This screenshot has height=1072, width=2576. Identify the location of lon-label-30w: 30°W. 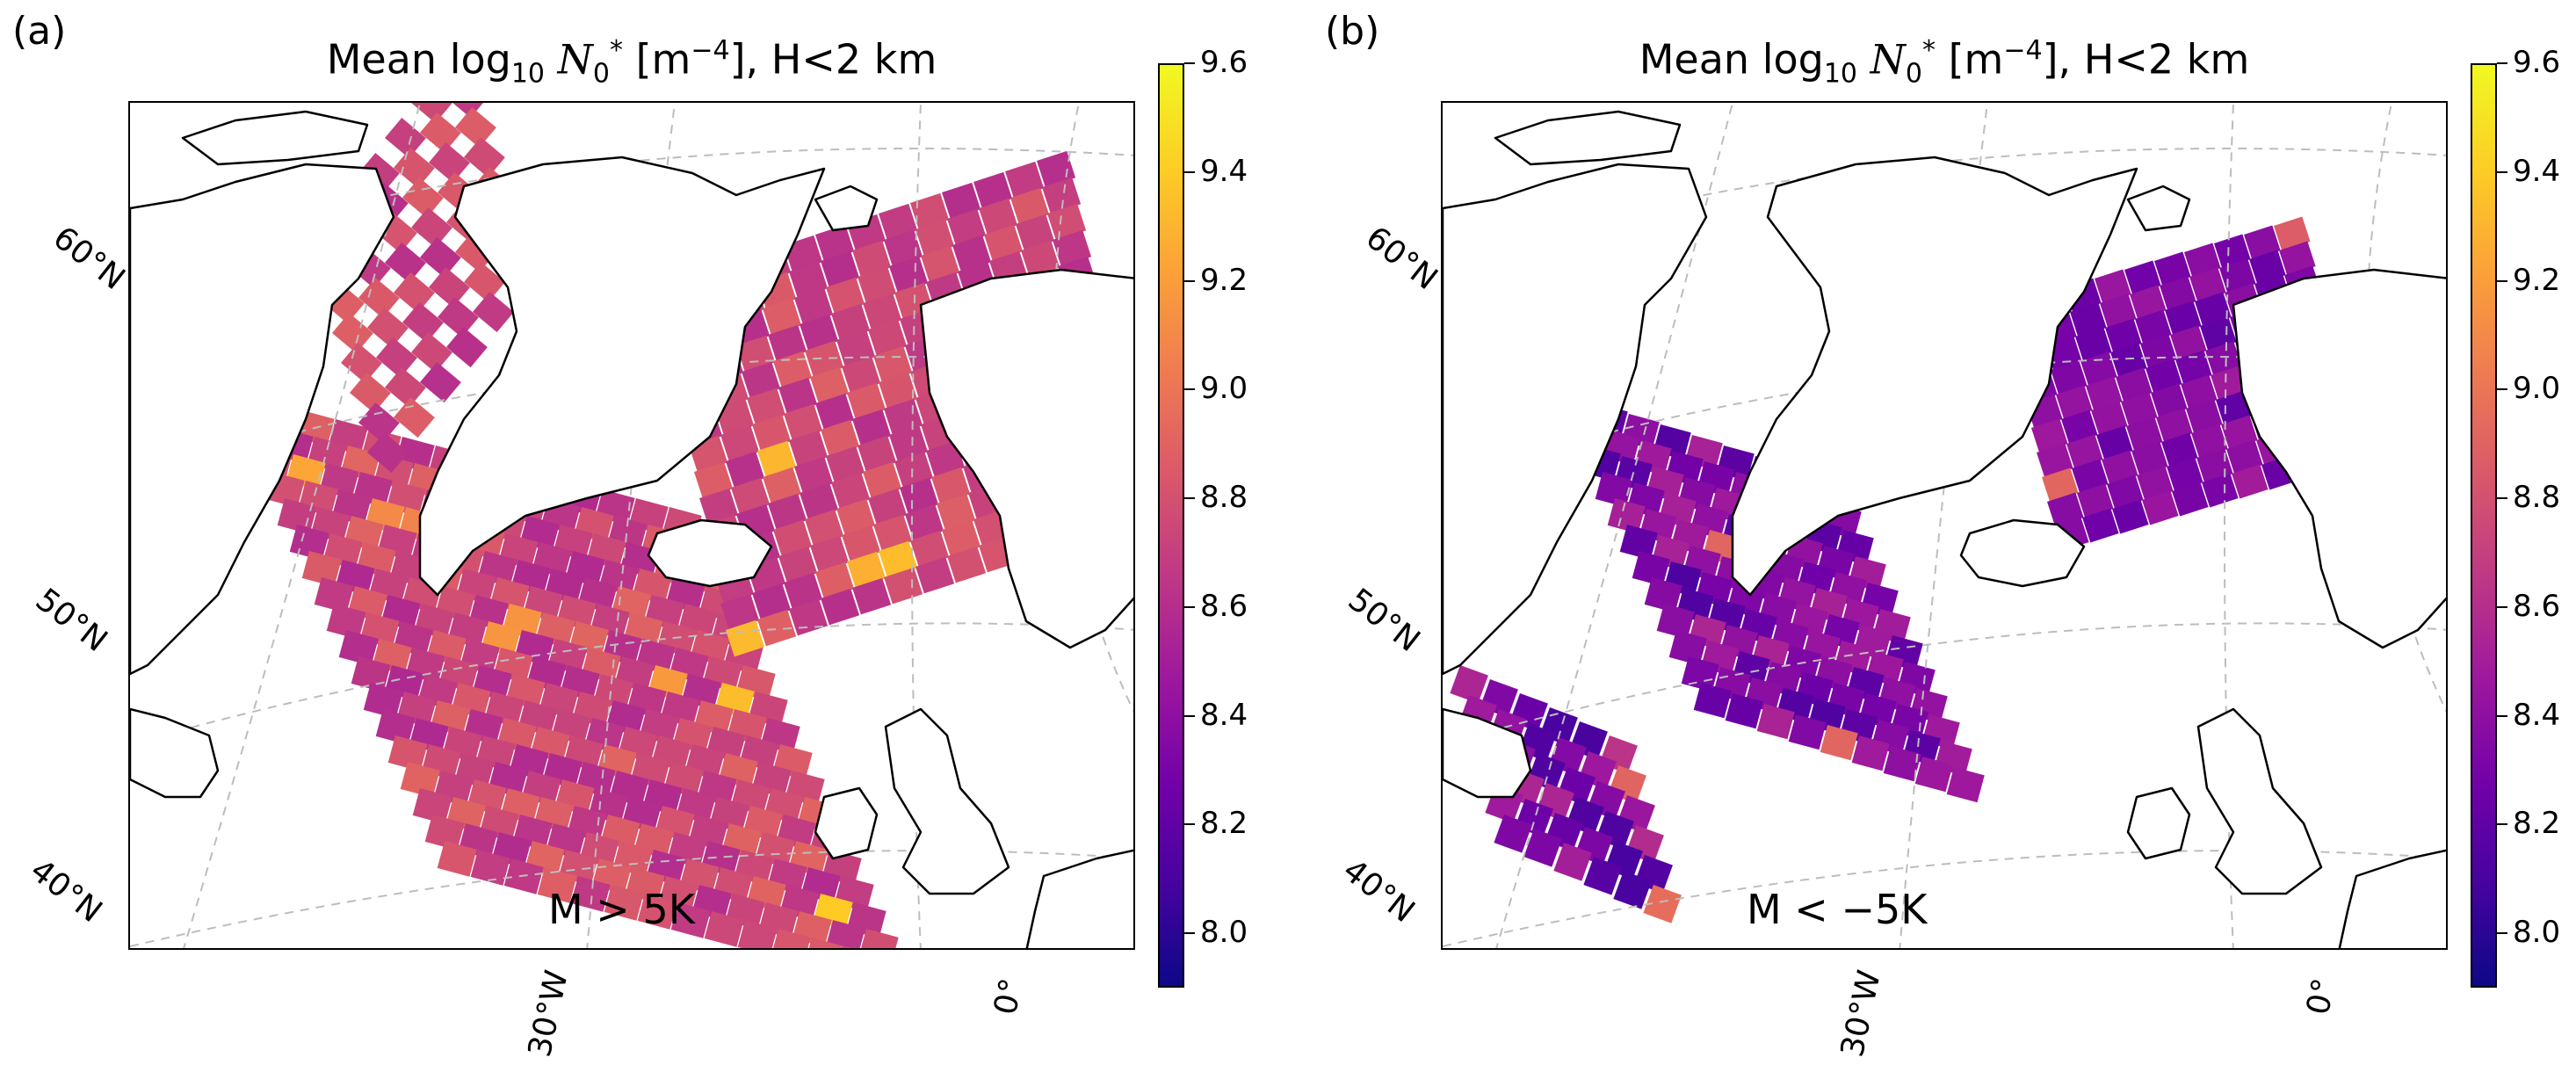
(1861, 1014).